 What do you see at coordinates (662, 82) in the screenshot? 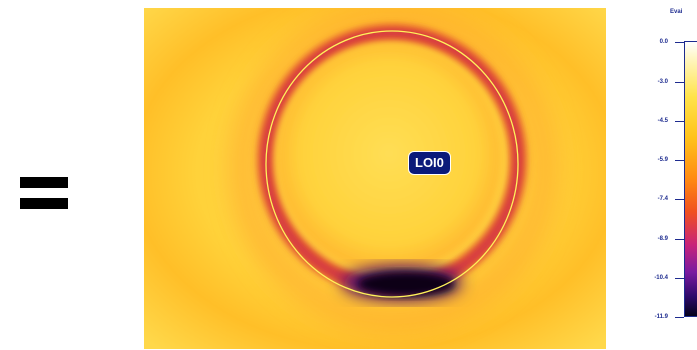
I see `colorbar-tick-label: -3.0` at bounding box center [662, 82].